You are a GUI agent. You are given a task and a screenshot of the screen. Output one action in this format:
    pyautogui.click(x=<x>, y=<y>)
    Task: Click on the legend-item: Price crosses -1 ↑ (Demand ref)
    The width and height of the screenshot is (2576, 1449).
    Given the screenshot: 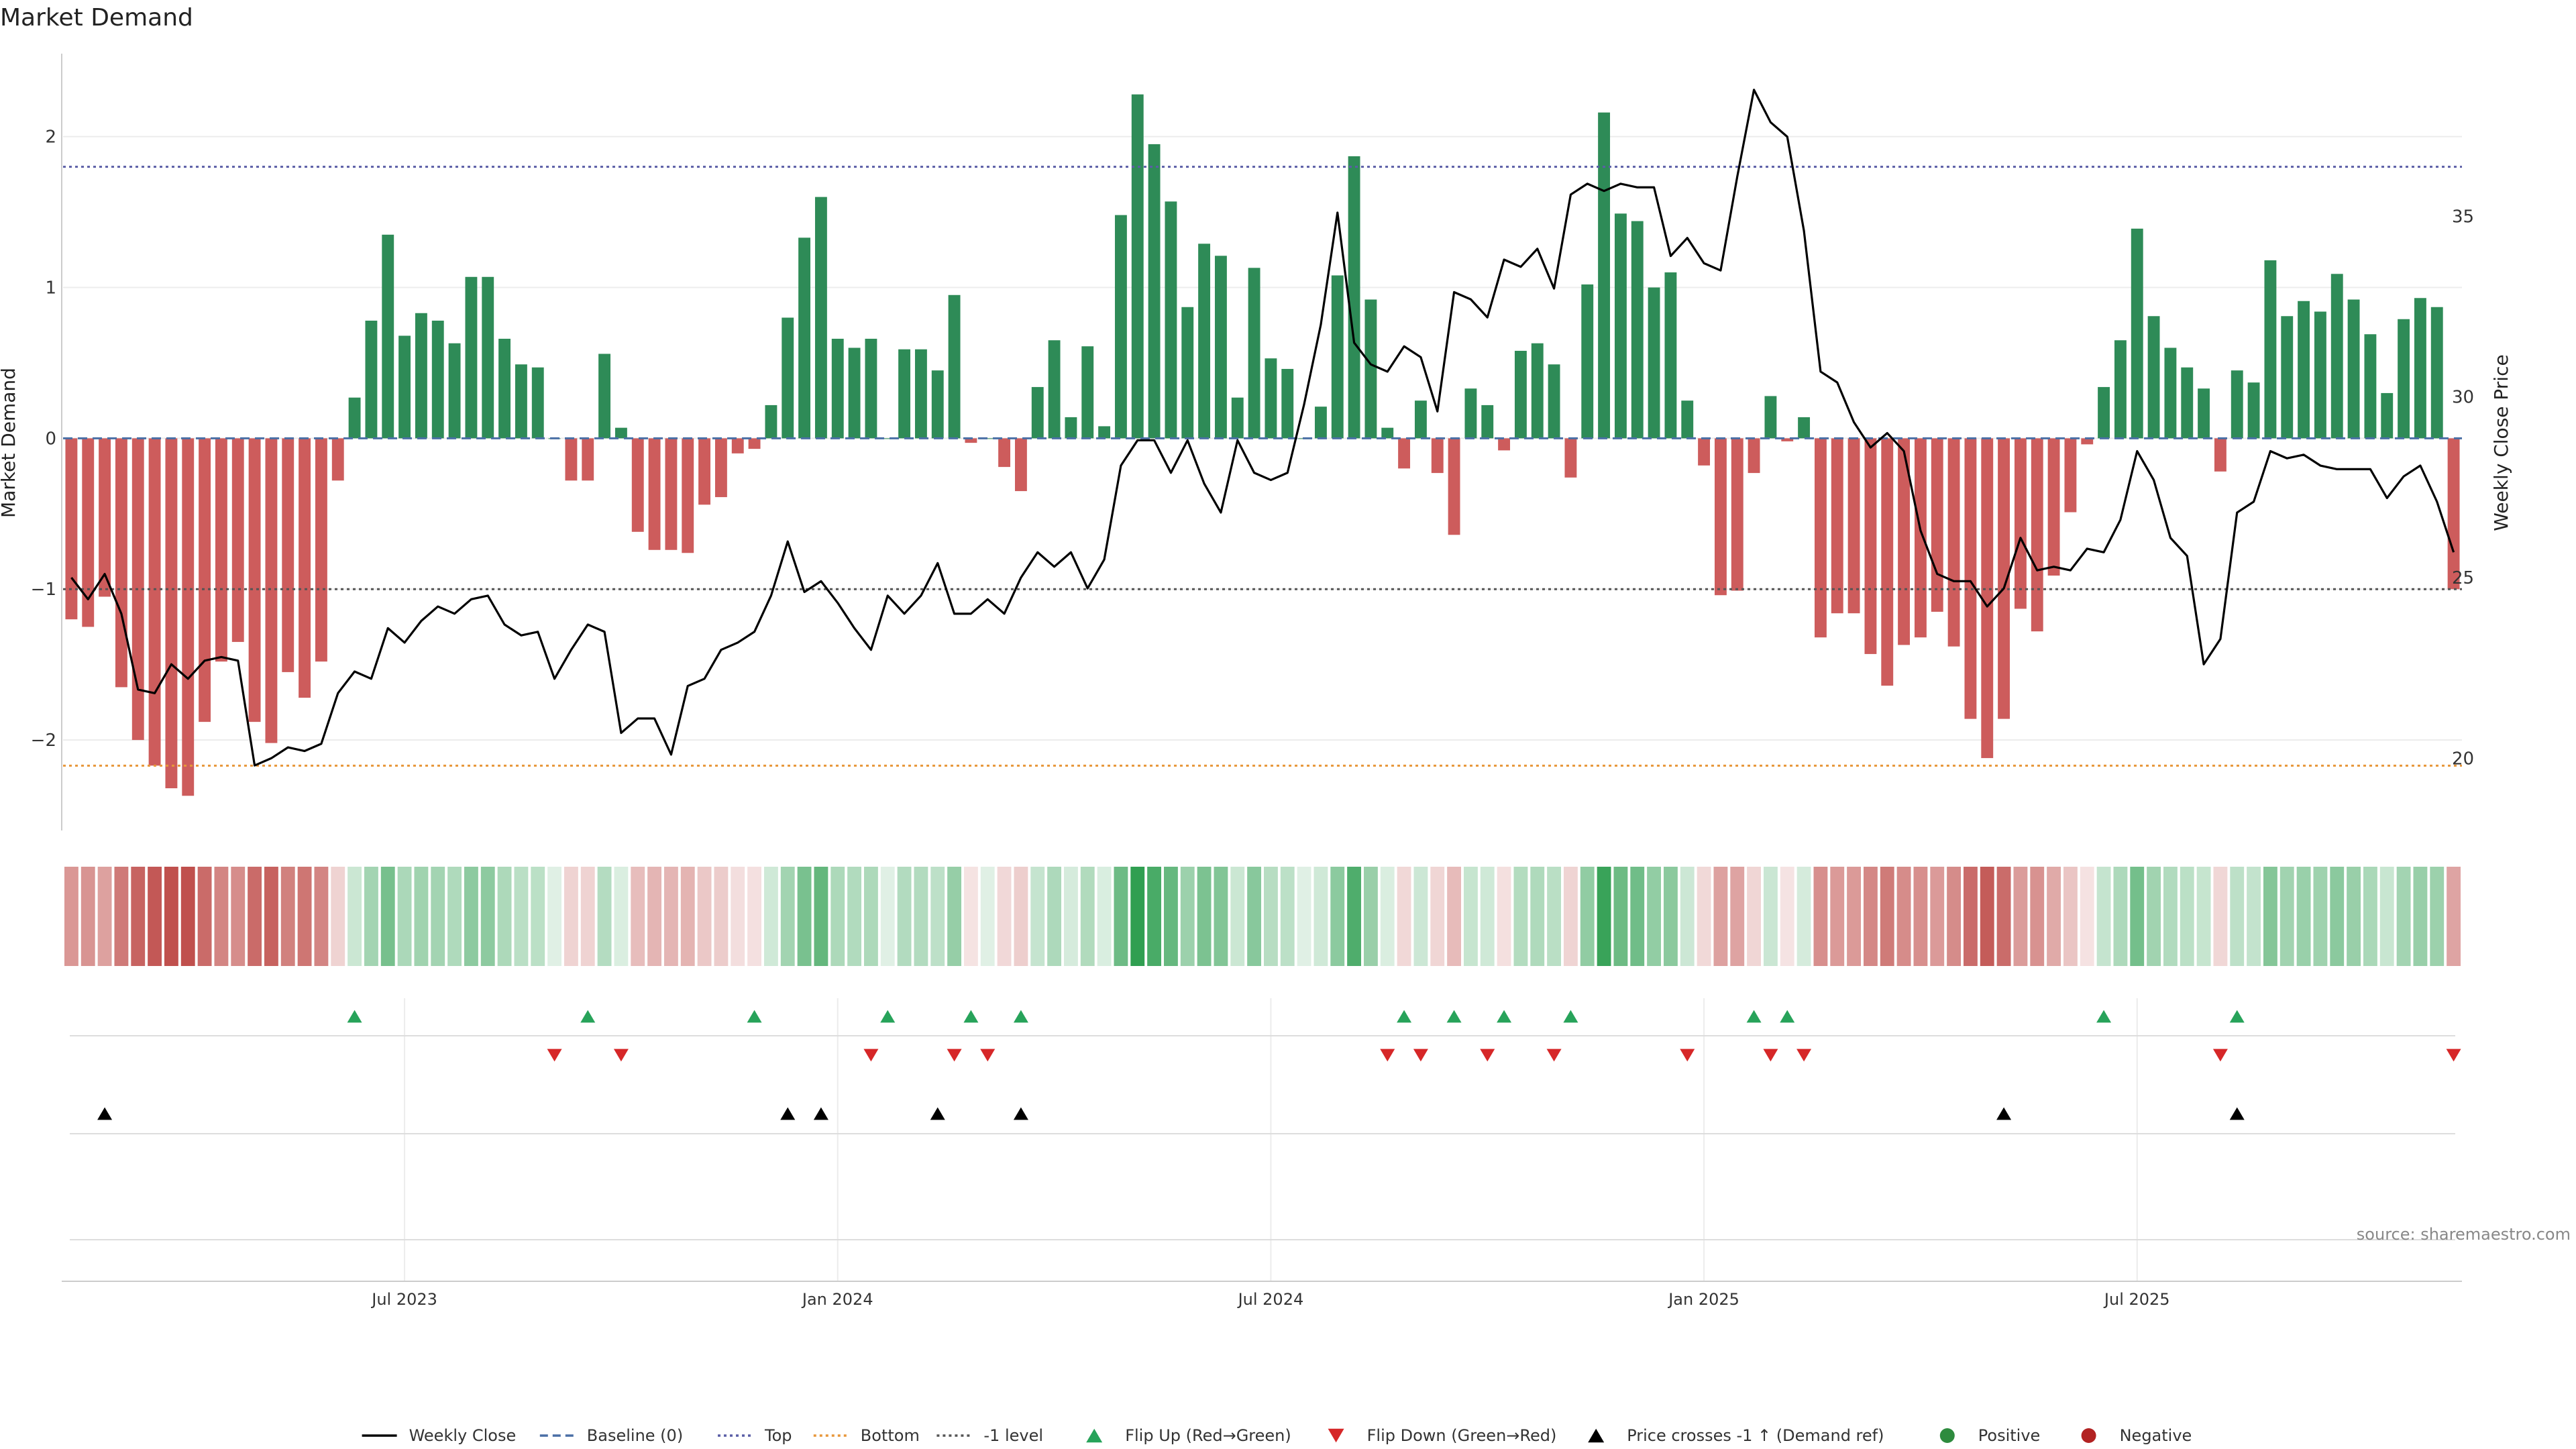 What is the action you would take?
    pyautogui.click(x=1736, y=1435)
    